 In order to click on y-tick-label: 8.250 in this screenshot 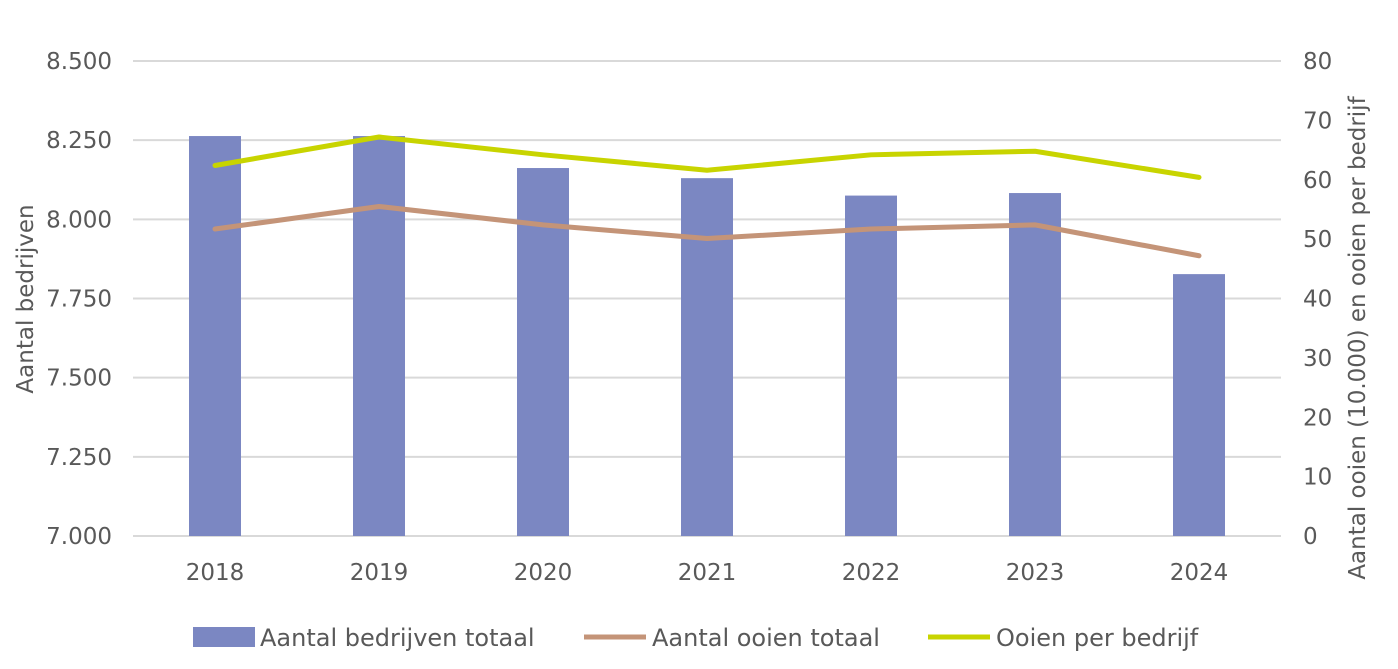, I will do `click(79, 141)`.